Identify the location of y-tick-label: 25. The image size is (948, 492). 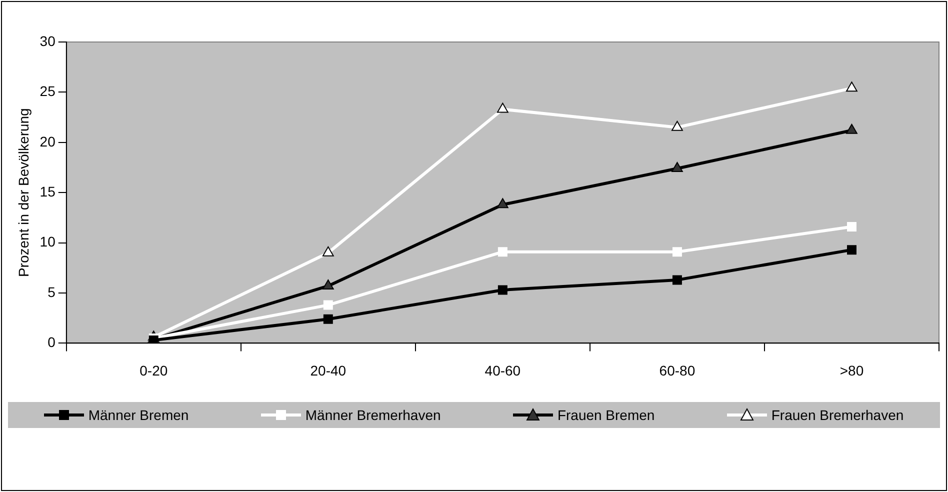
(48, 91).